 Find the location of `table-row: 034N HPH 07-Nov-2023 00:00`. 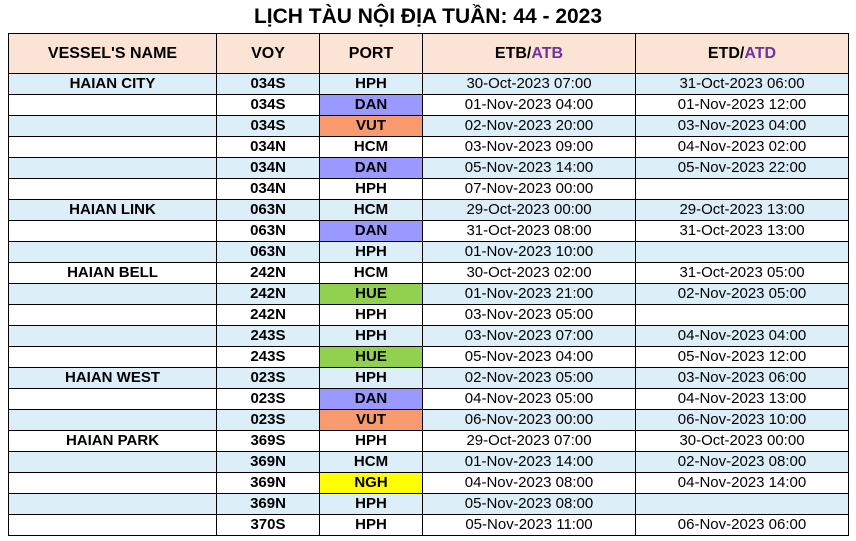

table-row: 034N HPH 07-Nov-2023 00:00 is located at coordinates (428, 189).